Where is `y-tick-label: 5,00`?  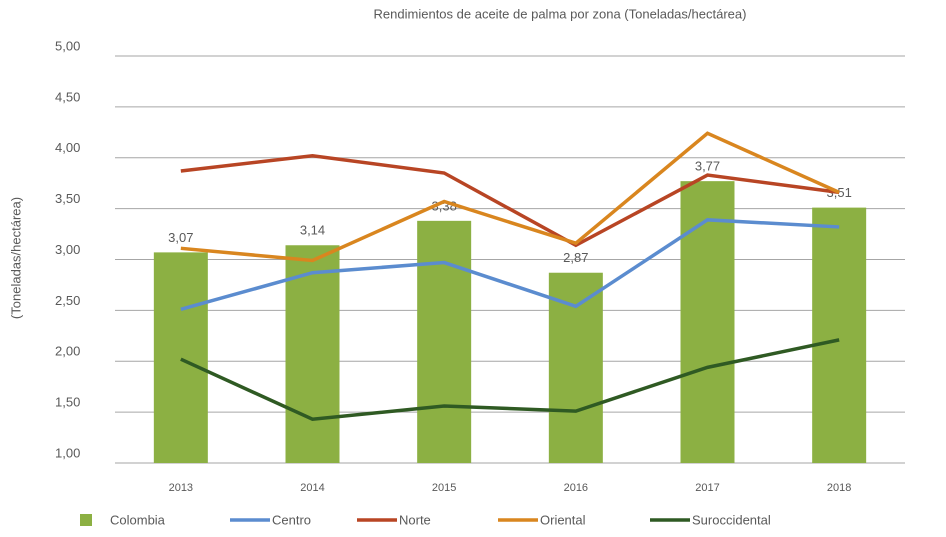 y-tick-label: 5,00 is located at coordinates (67, 45).